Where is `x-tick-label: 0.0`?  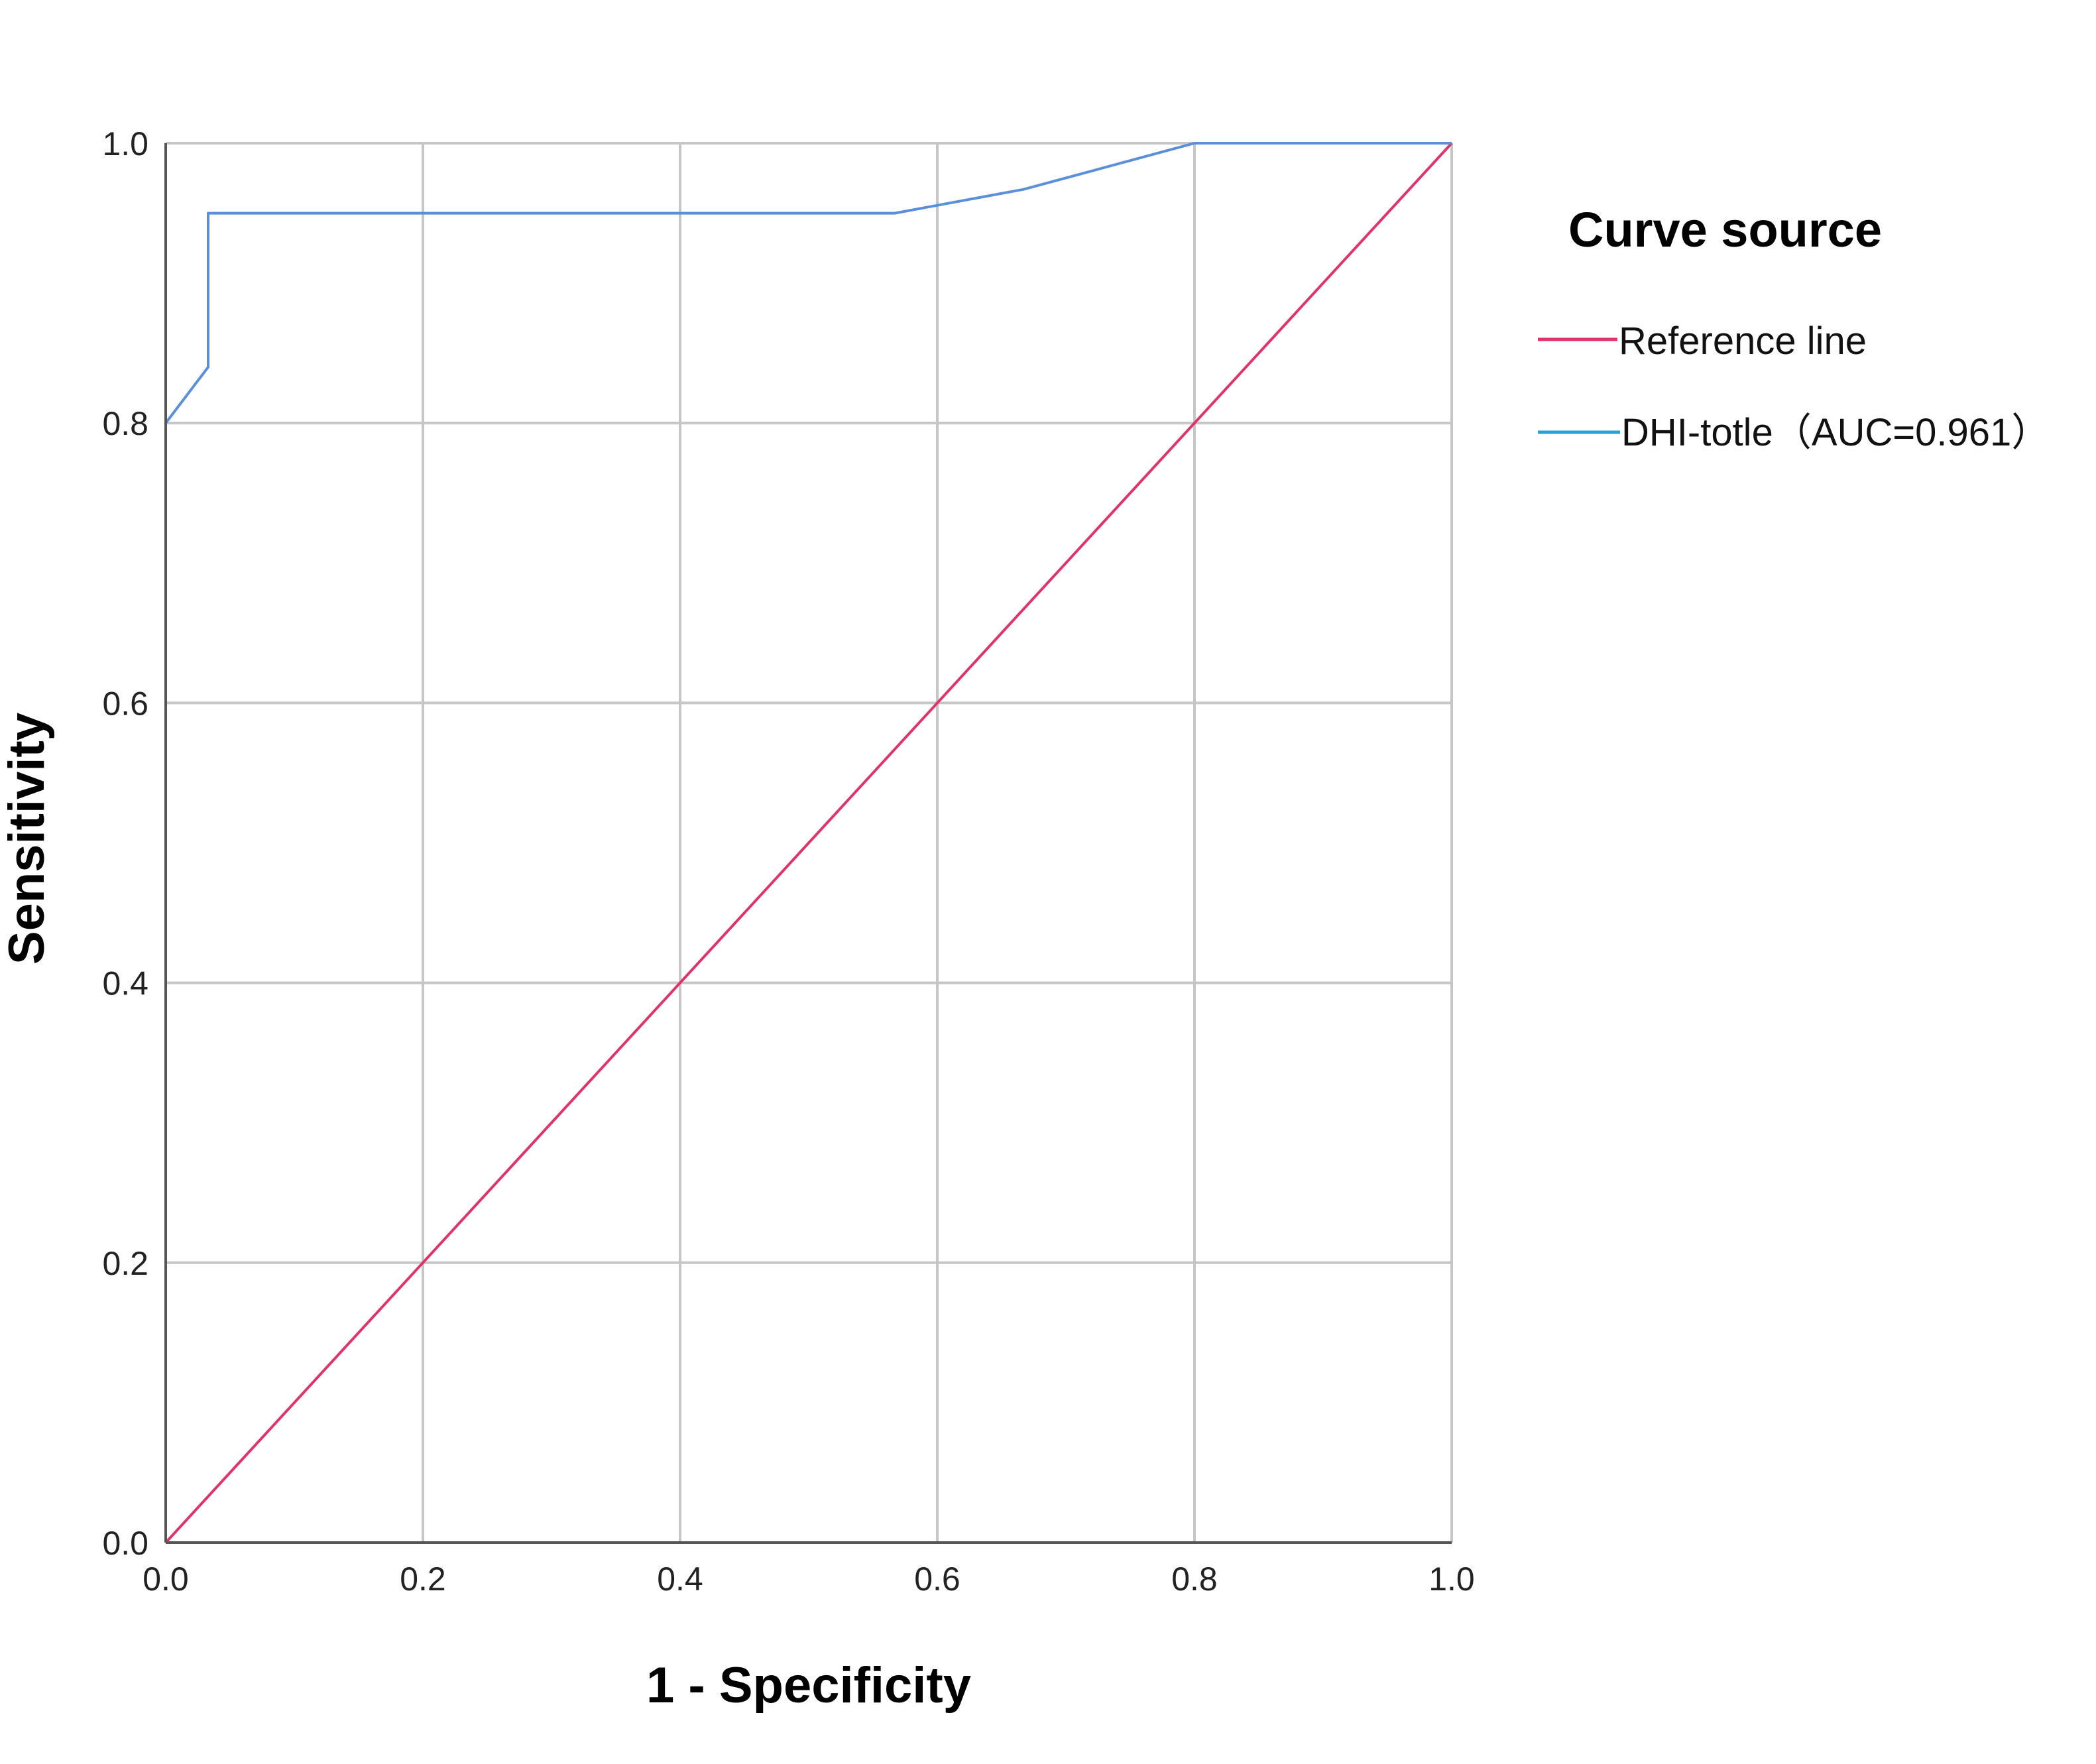
x-tick-label: 0.0 is located at coordinates (166, 1579).